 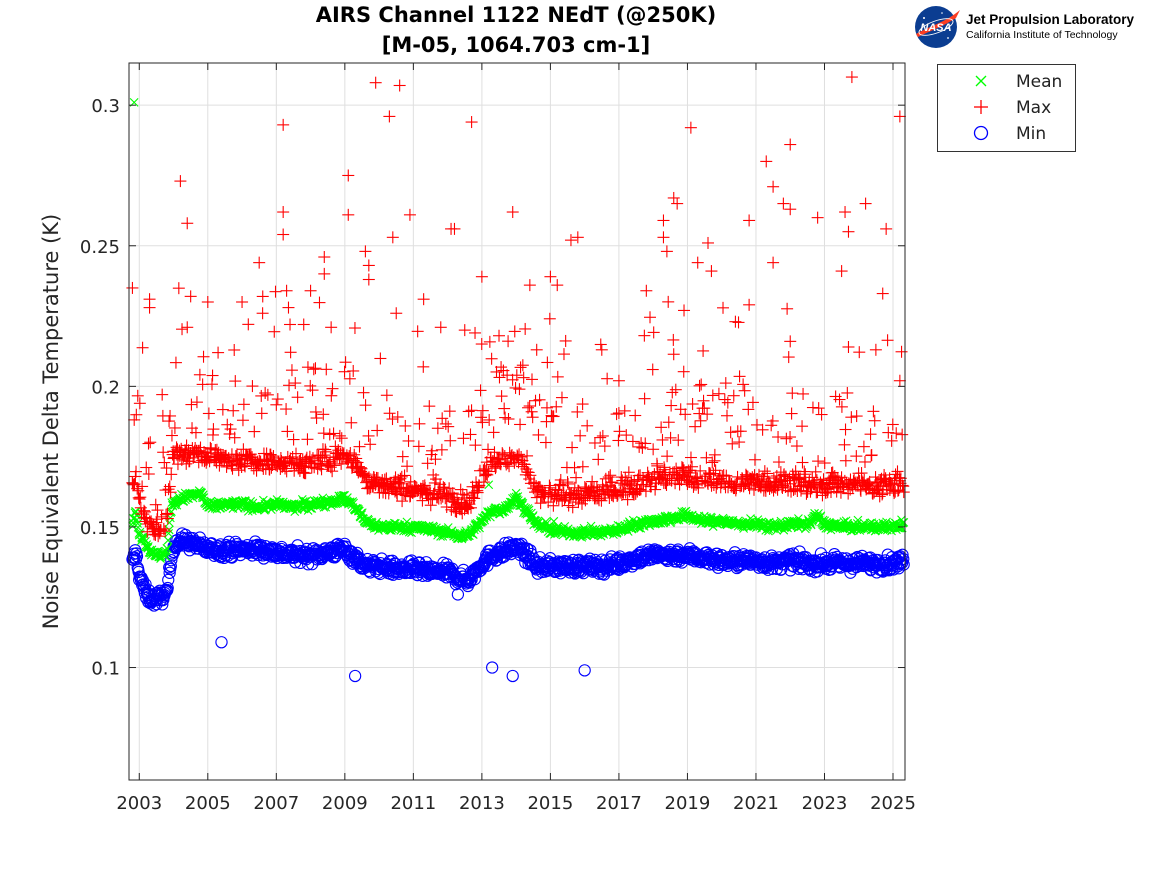 I want to click on y-tick-label: 0.15, so click(x=100, y=528).